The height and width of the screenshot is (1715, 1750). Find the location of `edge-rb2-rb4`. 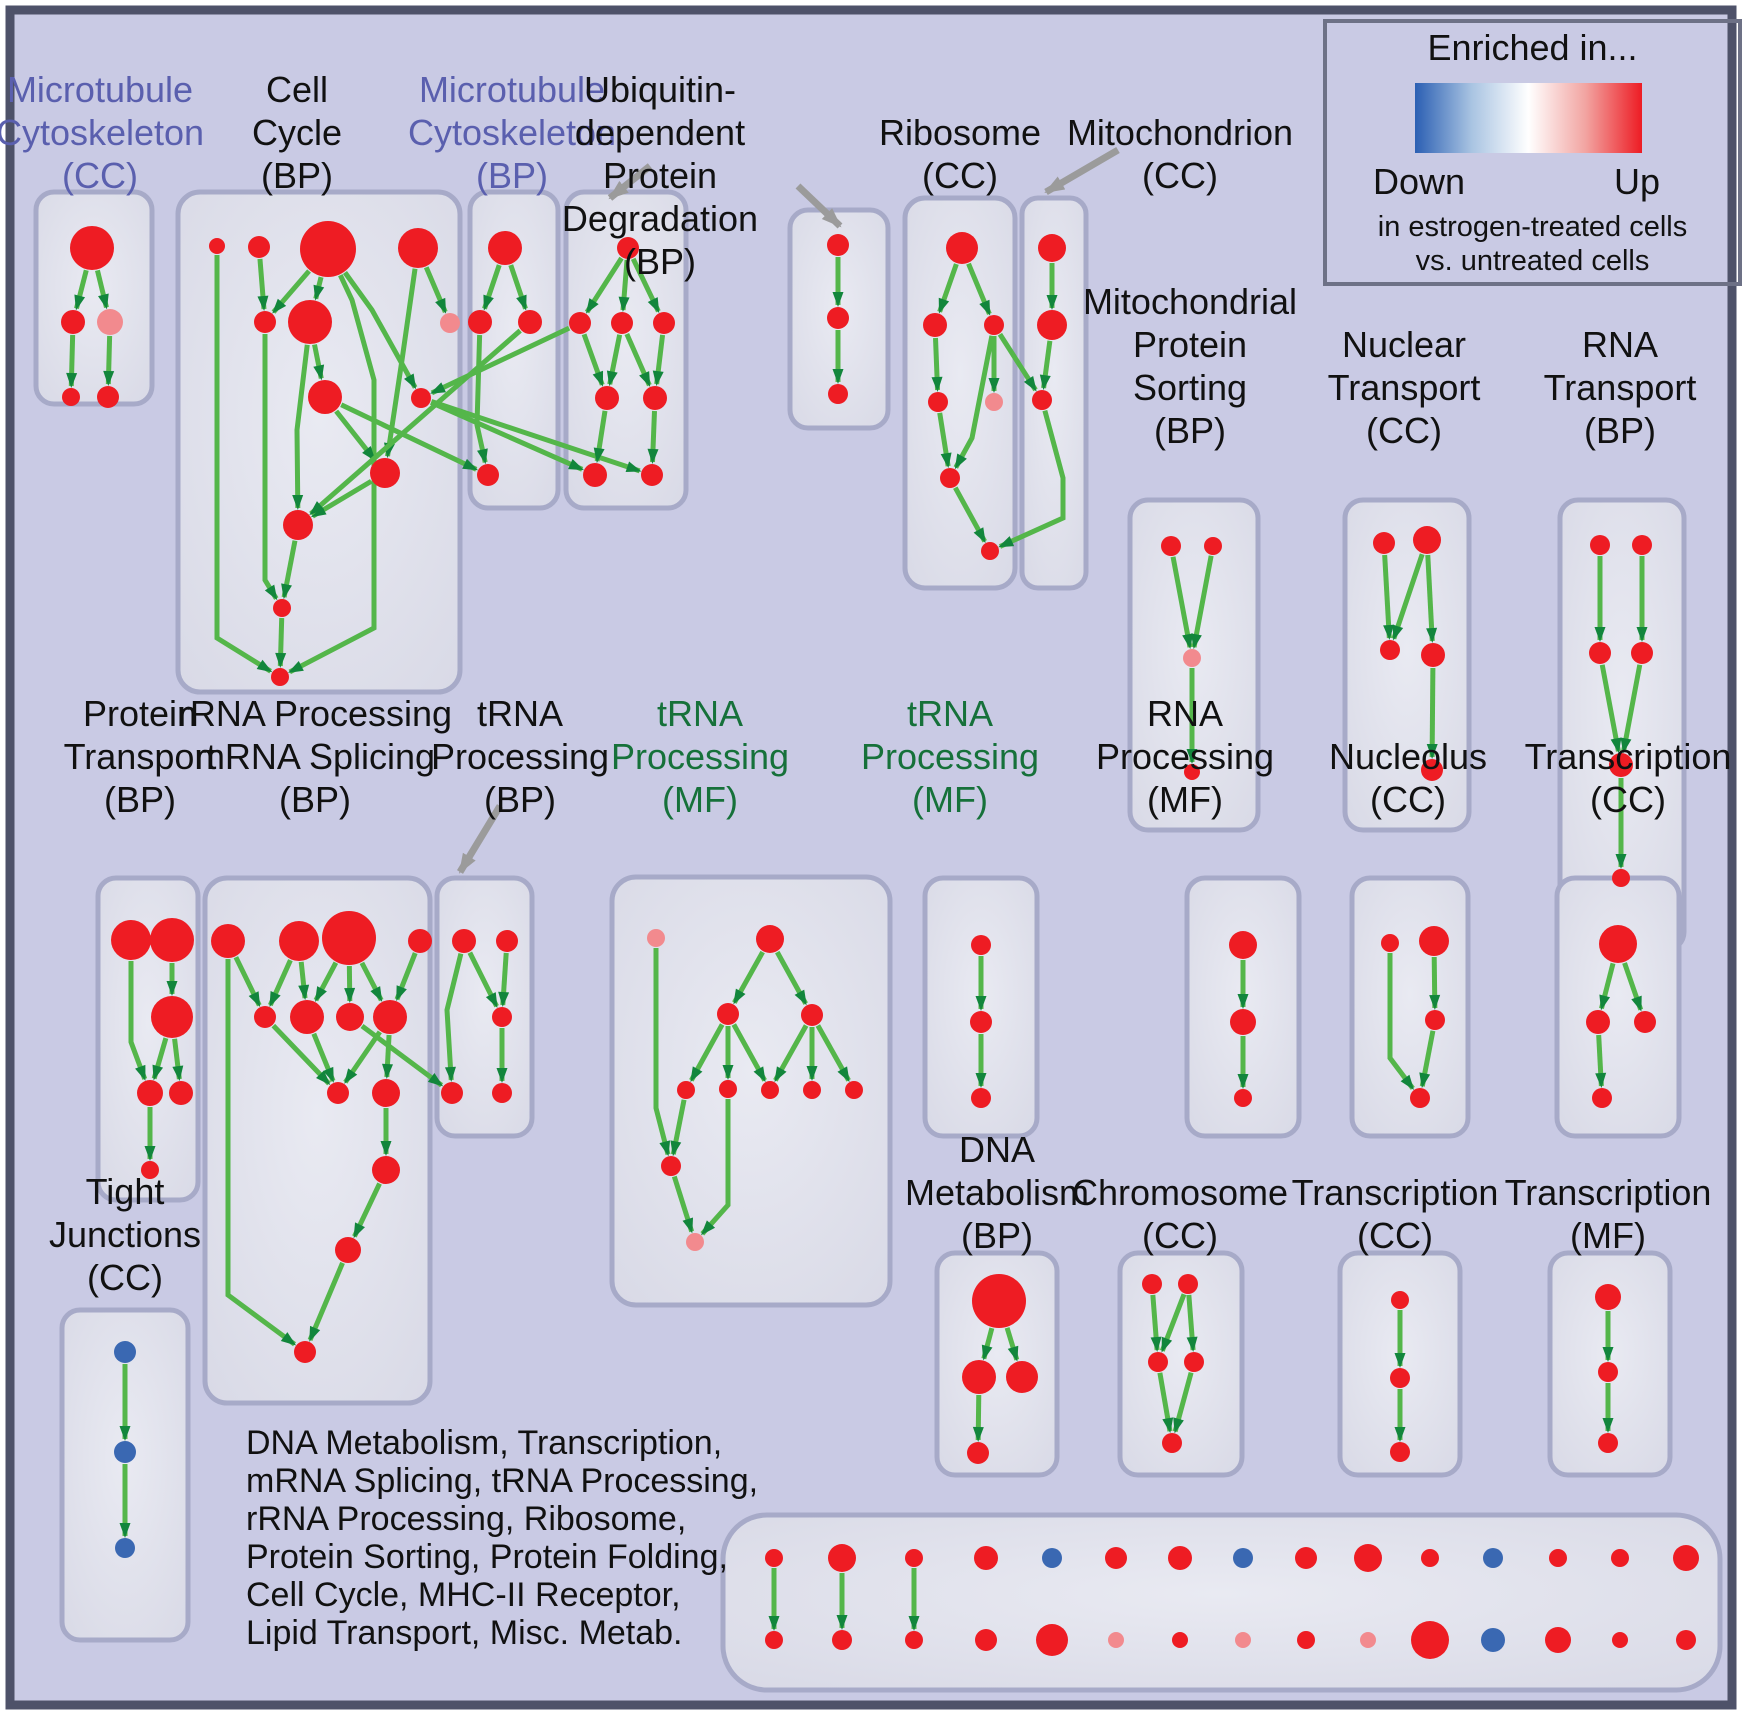

edge-rb2-rb4 is located at coordinates (937, 365).